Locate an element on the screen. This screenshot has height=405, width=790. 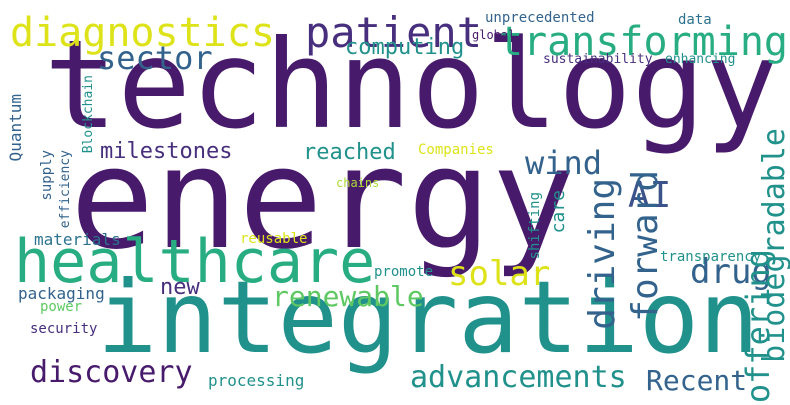
word-wind: wind is located at coordinates (564, 163).